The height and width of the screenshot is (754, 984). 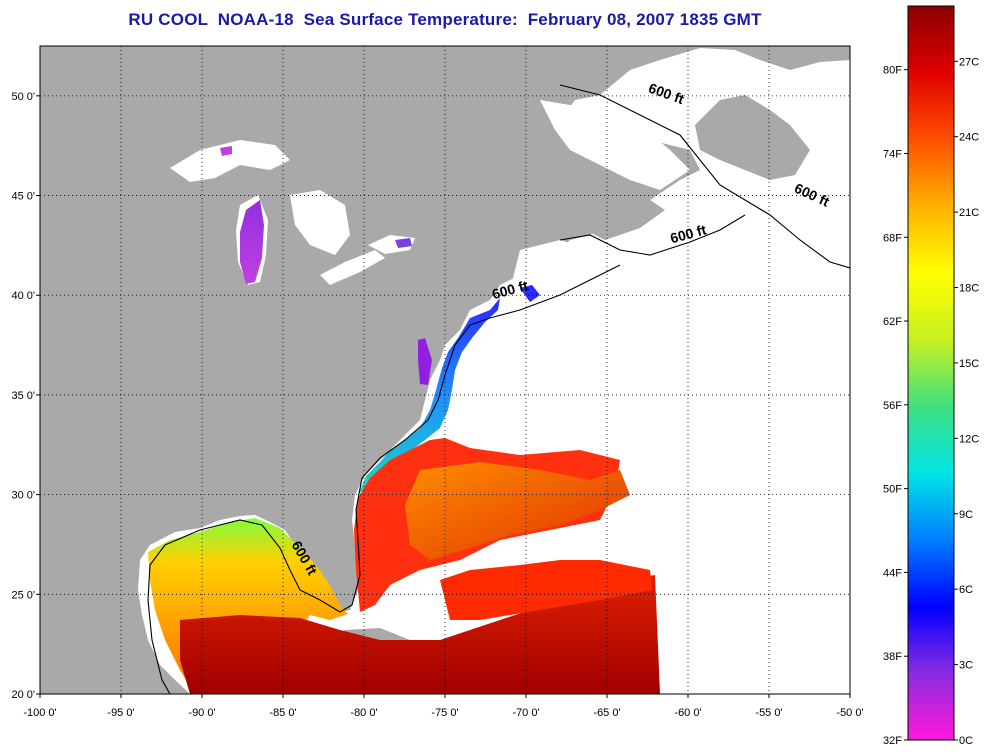 What do you see at coordinates (615, 145) in the screenshot?
I see `water-st-lawrence` at bounding box center [615, 145].